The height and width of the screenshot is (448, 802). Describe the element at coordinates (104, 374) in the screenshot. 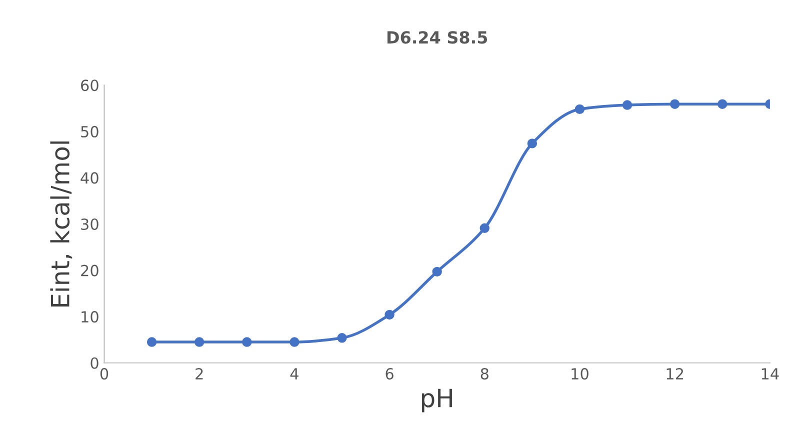

I see `x-tick-label: 0` at that location.